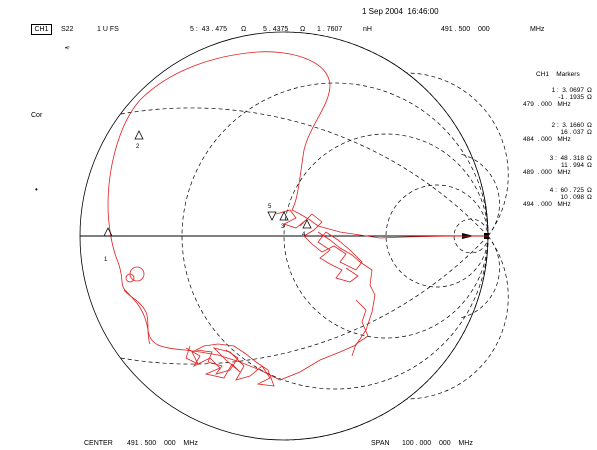 This screenshot has height=450, width=597. I want to click on marker-1-label: 1, so click(106, 260).